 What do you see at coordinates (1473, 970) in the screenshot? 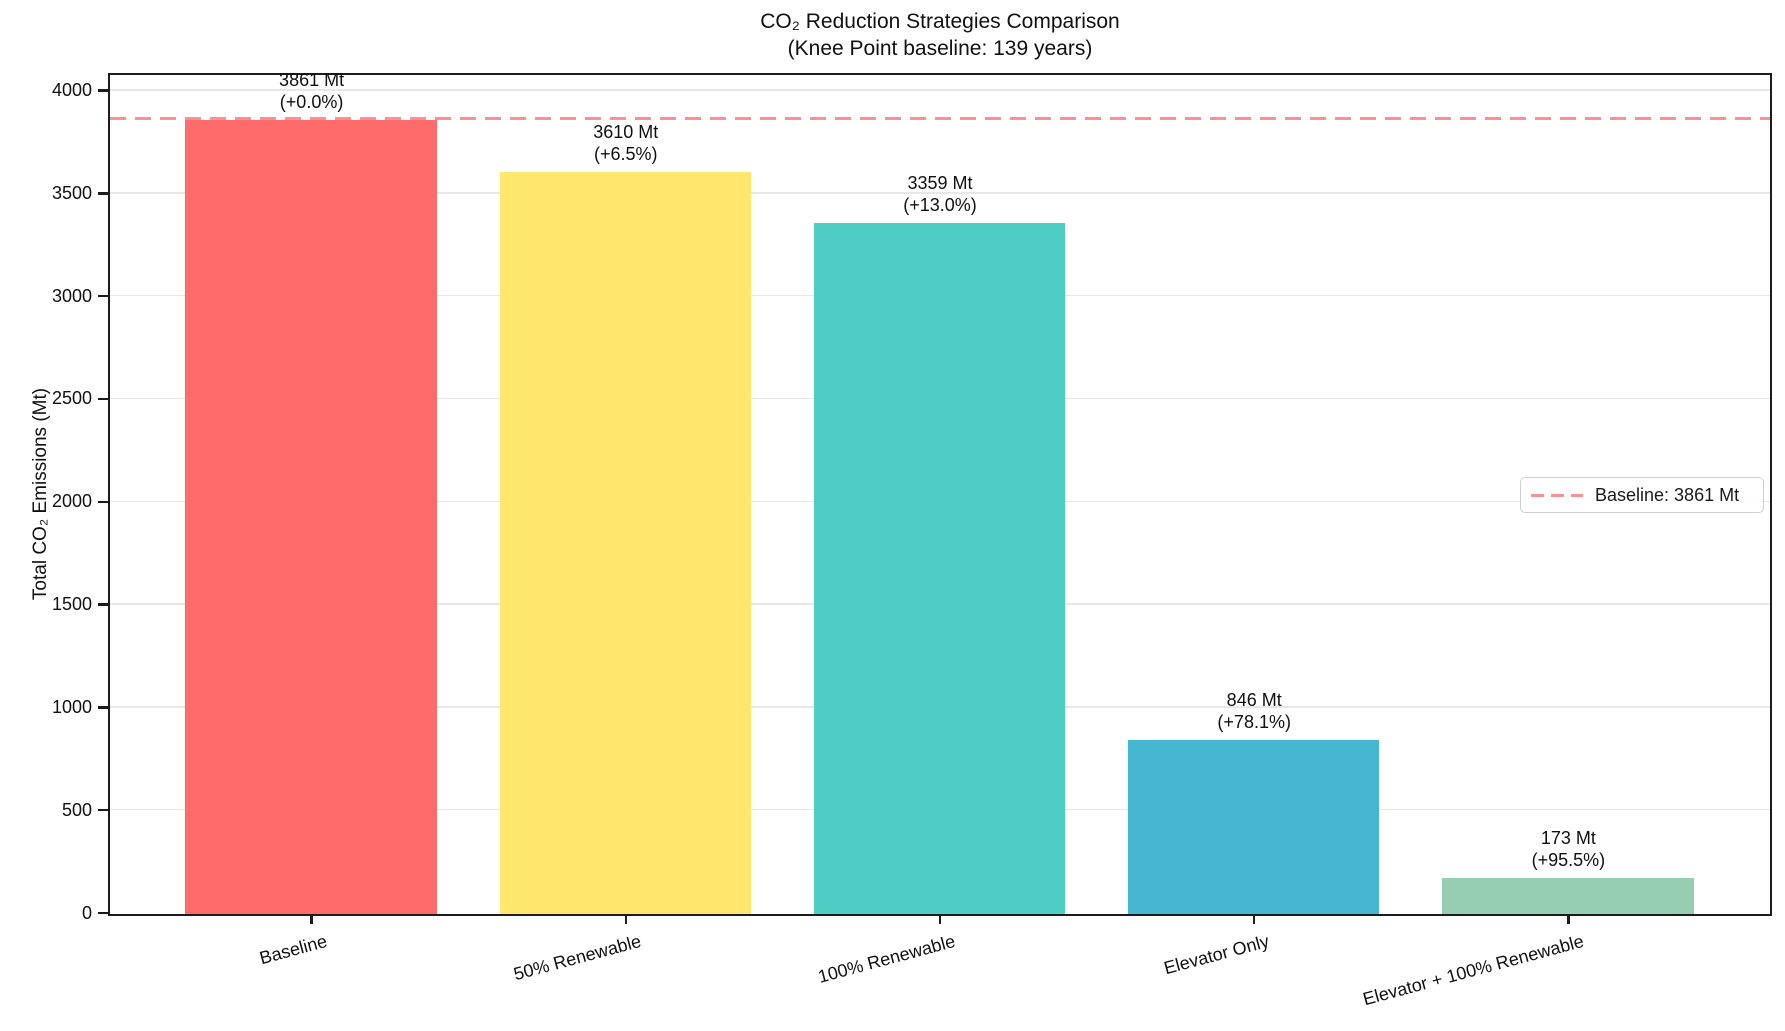
I see `x-tick-label-elevator-100-renewable: Elevator + 100% Renewable` at bounding box center [1473, 970].